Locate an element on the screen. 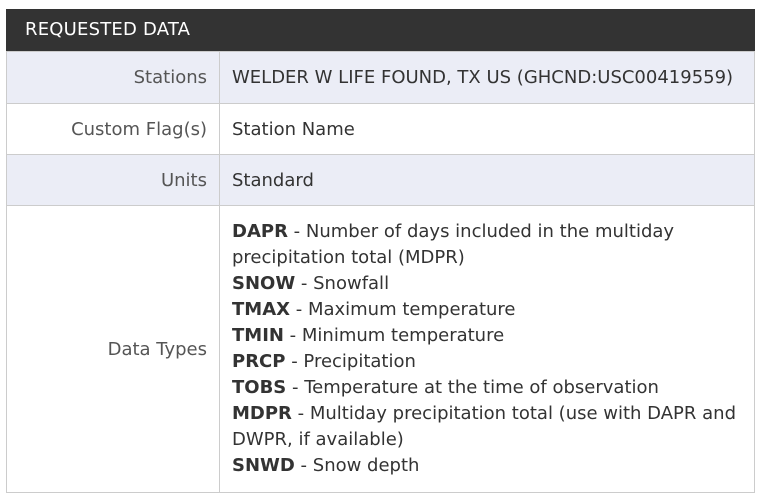 Image resolution: width=761 pixels, height=496 pixels. data-type-item: TMAX - Maximum temperature is located at coordinates (489, 310).